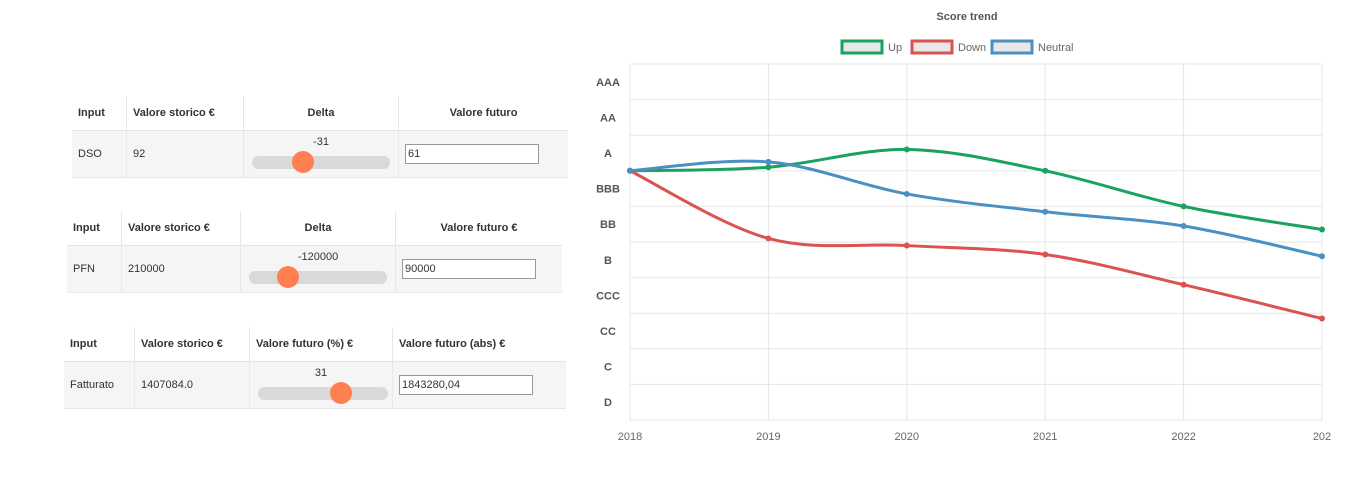 The height and width of the screenshot is (500, 1362). What do you see at coordinates (895, 48) in the screenshot?
I see `legend-label: Up` at bounding box center [895, 48].